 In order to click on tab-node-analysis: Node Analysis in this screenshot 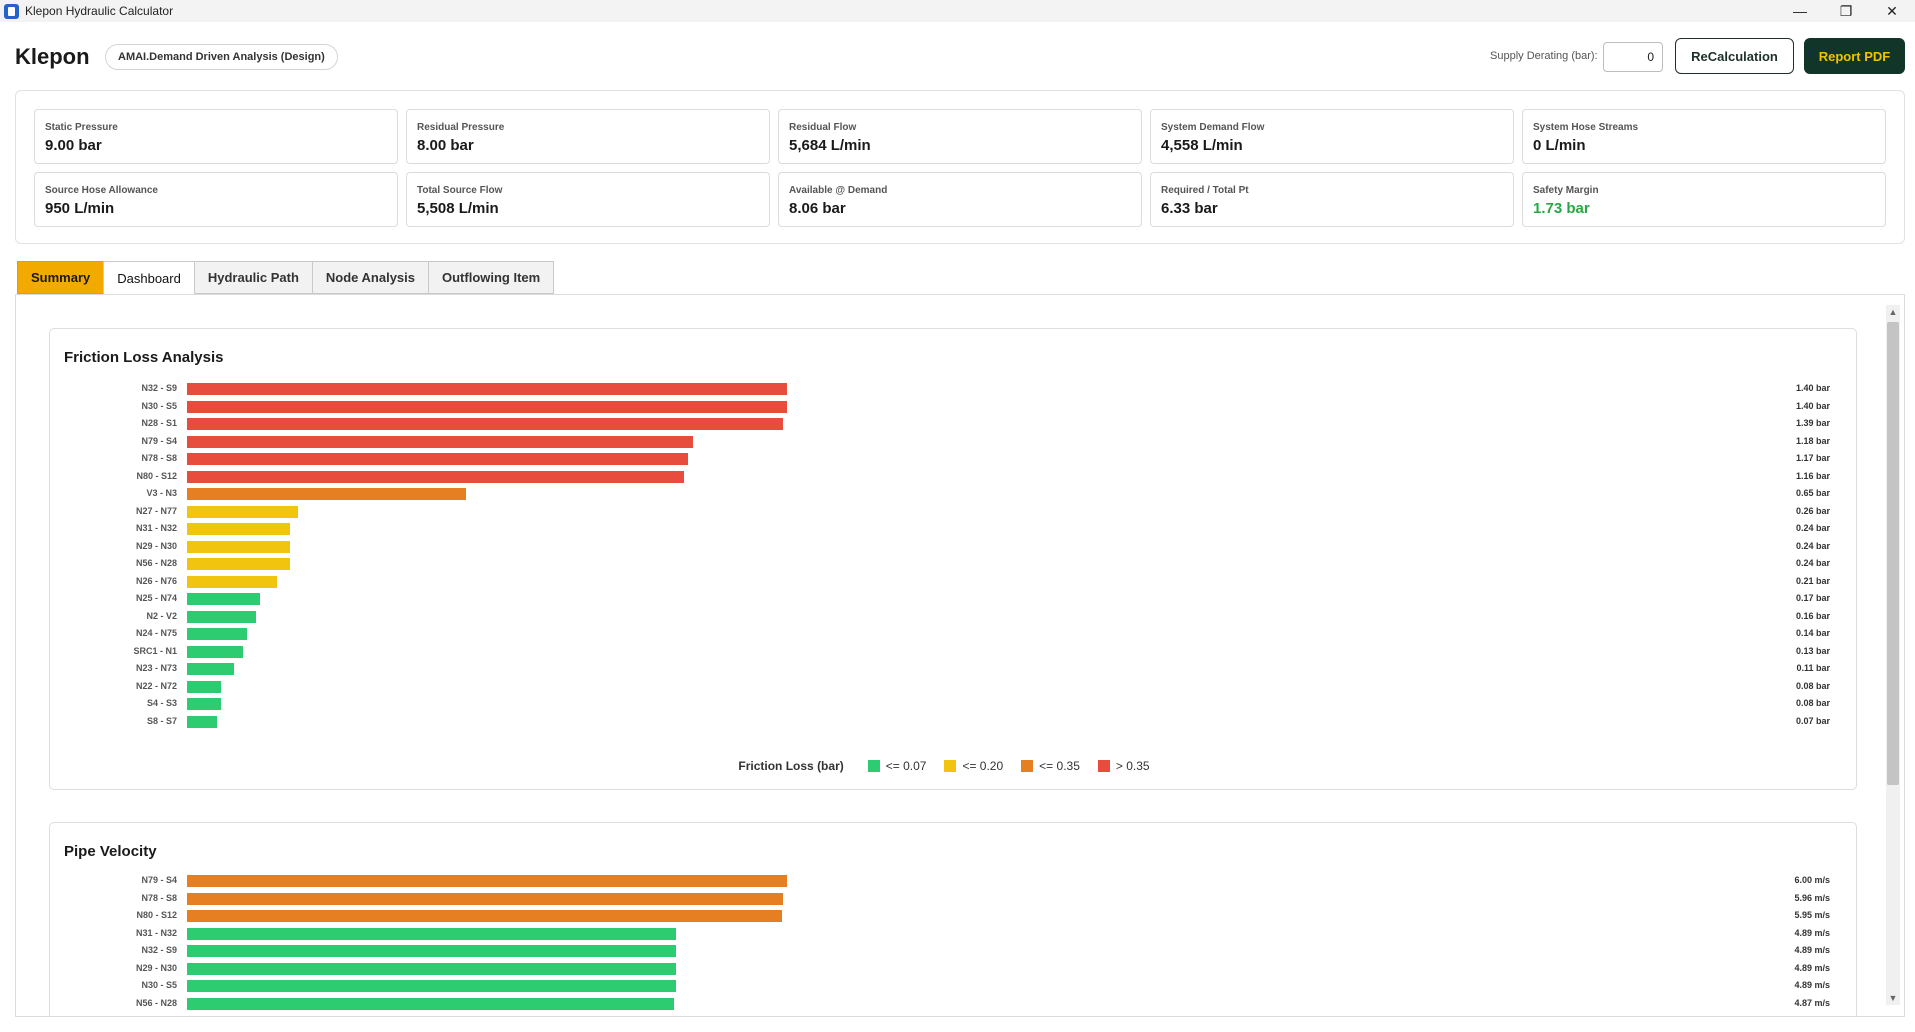, I will do `click(370, 277)`.